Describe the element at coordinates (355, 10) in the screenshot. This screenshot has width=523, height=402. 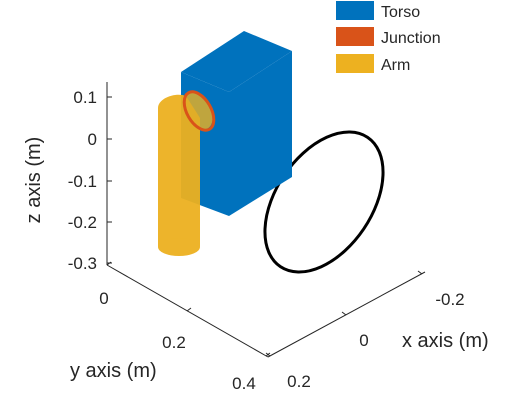
I see `legend-swatch-torso` at that location.